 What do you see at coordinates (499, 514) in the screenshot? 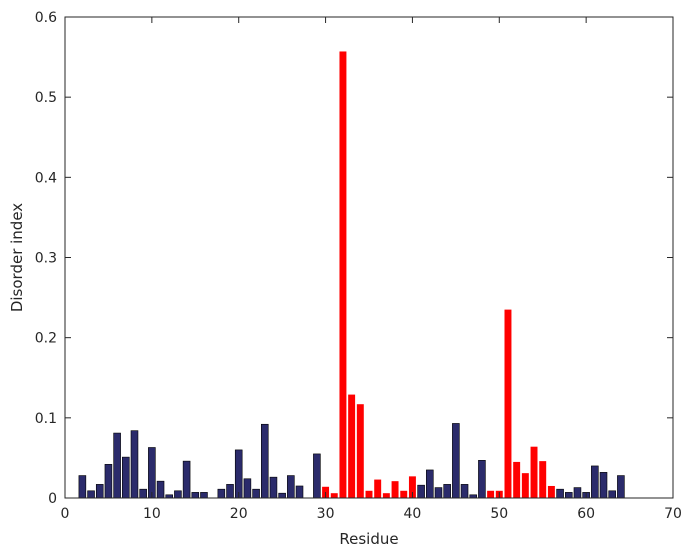
I see `x-tick-label: 50` at bounding box center [499, 514].